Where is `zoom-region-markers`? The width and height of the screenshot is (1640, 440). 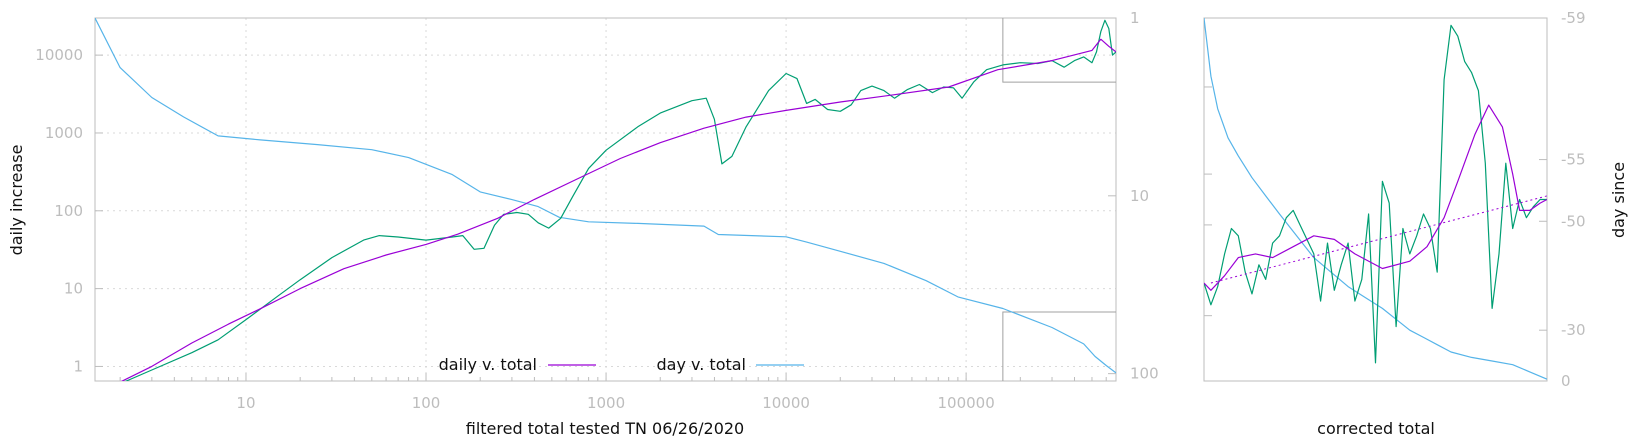 zoom-region-markers is located at coordinates (1059, 199).